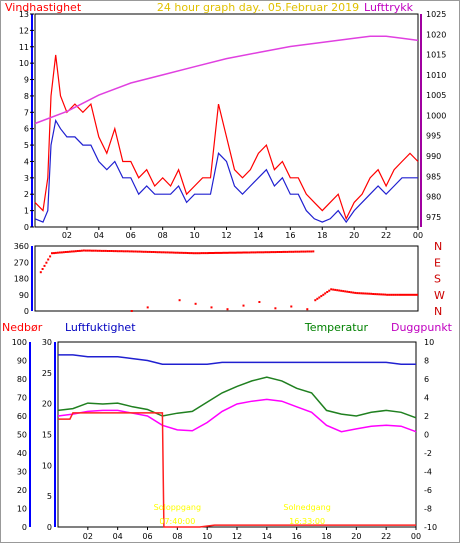  I want to click on wind-tick-label: 6, so click(26, 129).